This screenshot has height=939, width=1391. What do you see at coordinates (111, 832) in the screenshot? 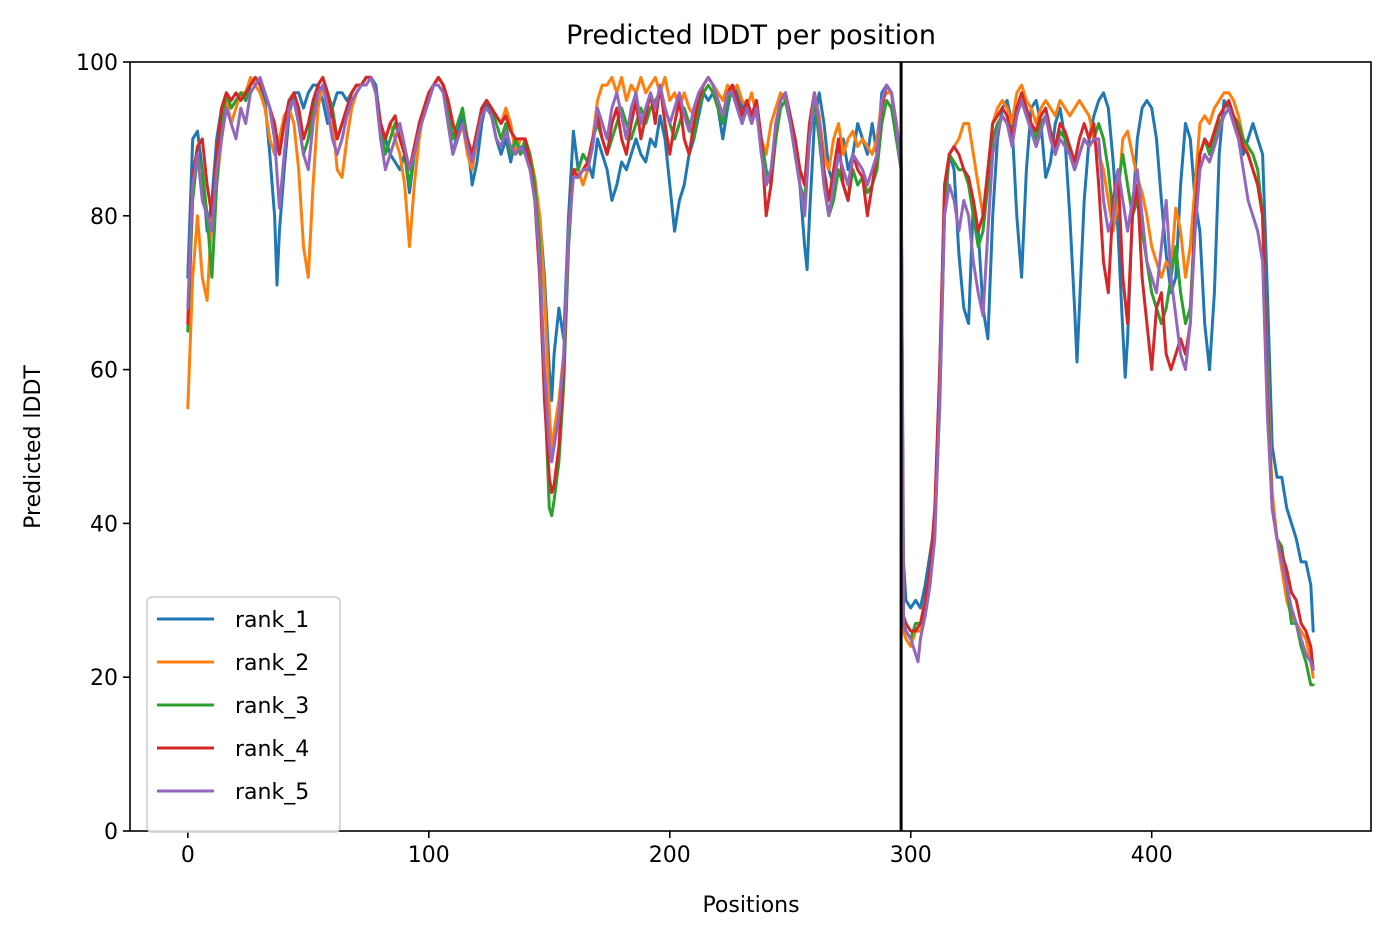
I see `y-tick-label: 0` at bounding box center [111, 832].